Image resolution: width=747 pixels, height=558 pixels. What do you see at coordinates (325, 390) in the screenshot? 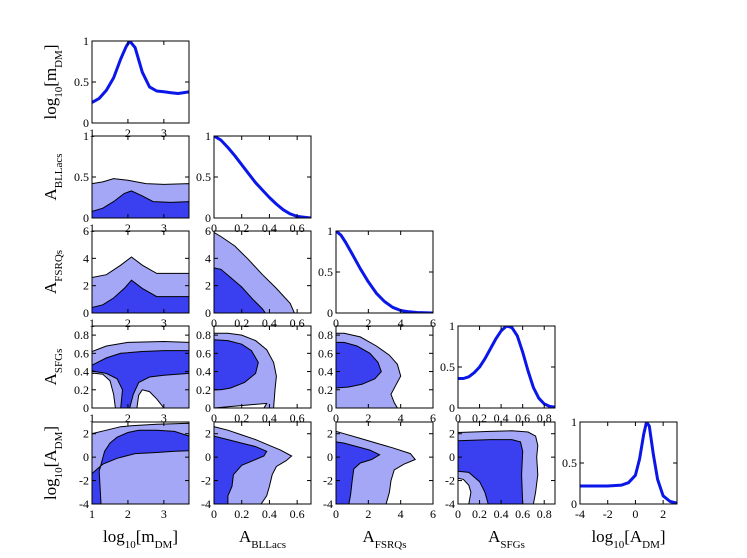
I see `y-tick-label: 0.2` at bounding box center [325, 390].